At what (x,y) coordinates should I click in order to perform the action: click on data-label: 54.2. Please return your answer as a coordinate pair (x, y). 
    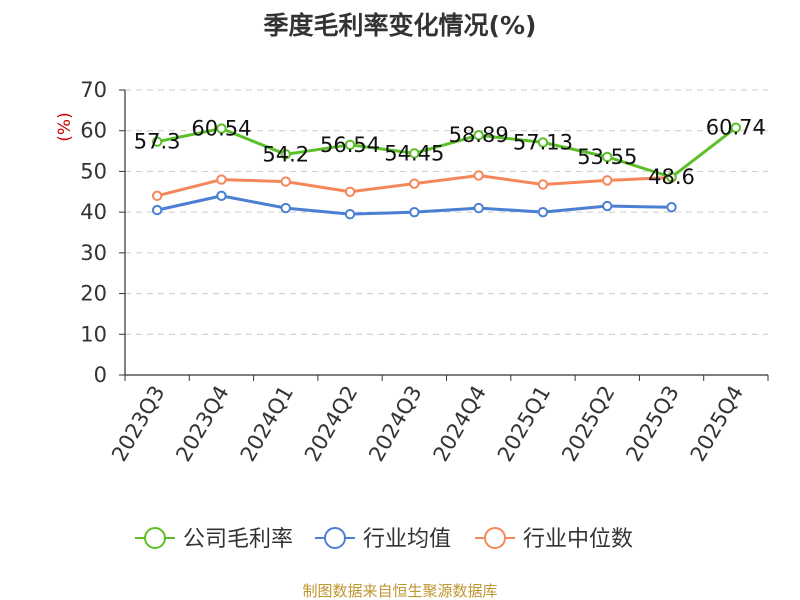
    Looking at the image, I should click on (285, 154).